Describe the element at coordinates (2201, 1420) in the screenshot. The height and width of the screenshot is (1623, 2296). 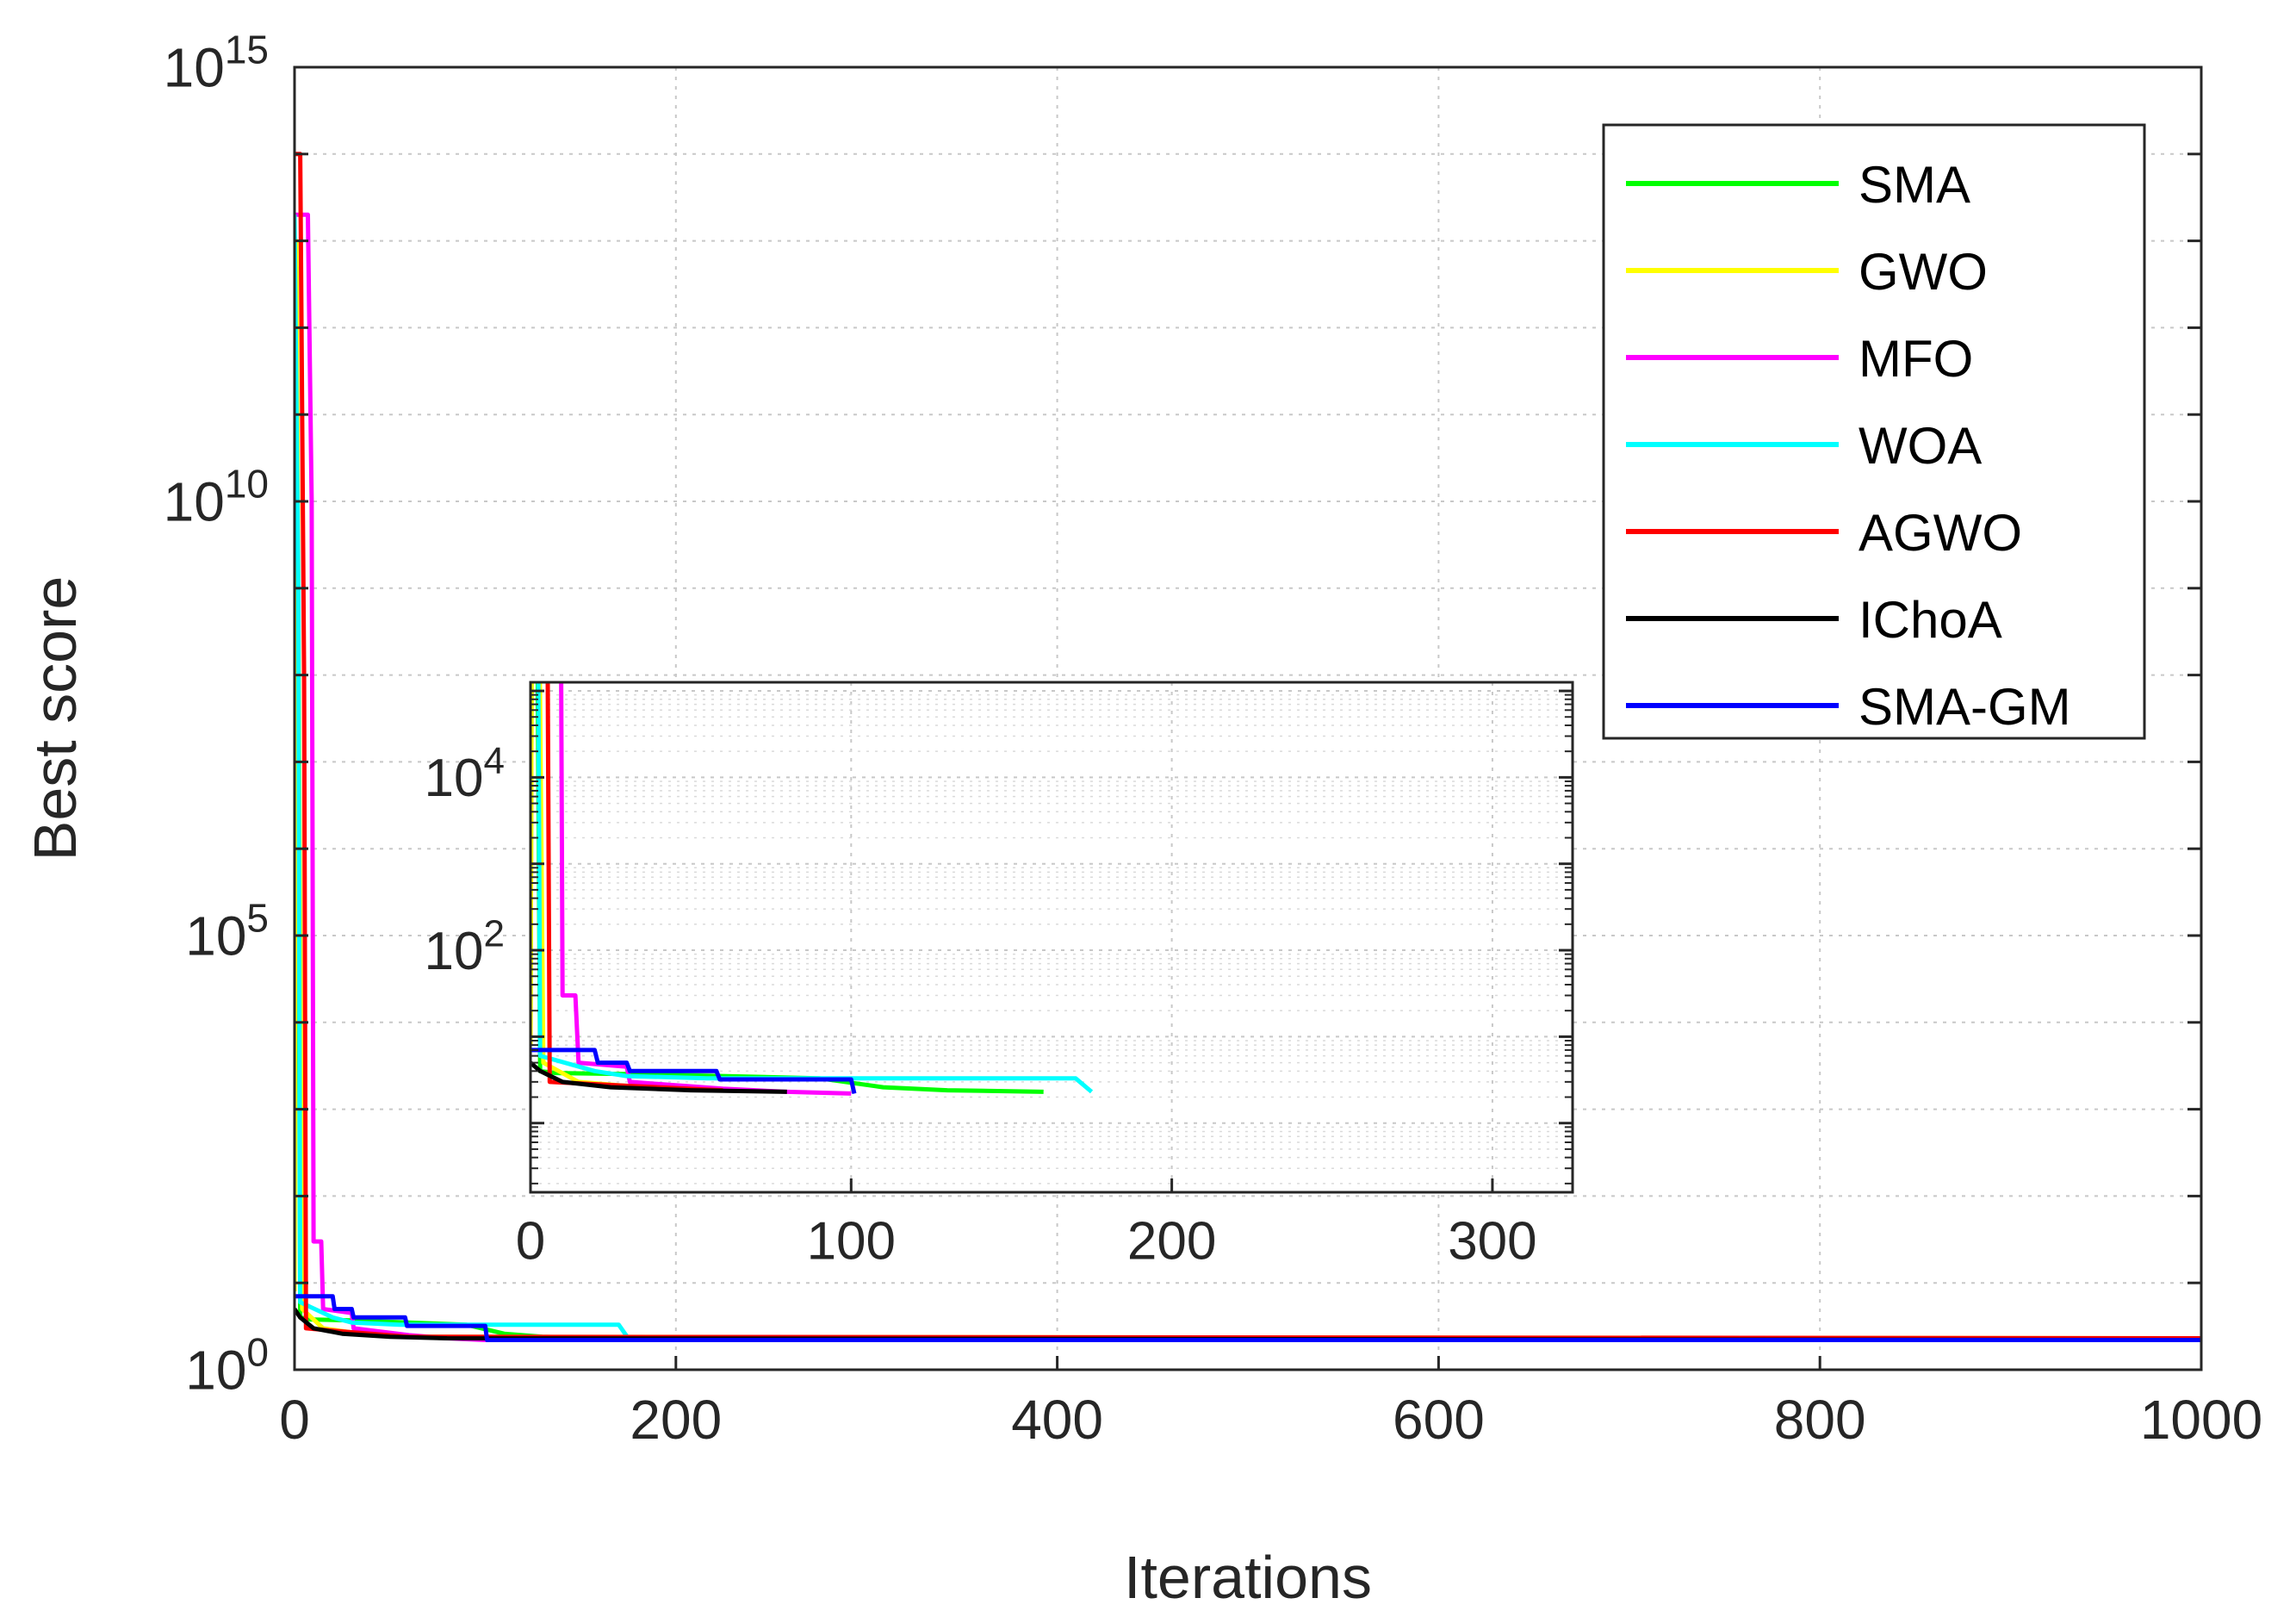
I see `x-tick-label: 1000` at that location.